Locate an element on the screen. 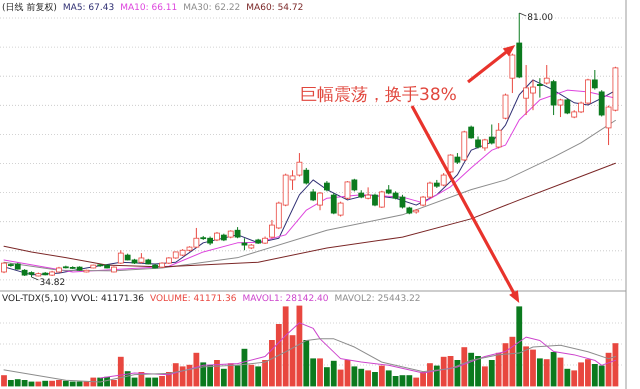 This screenshot has width=640, height=389. text: MA5: 67.43 is located at coordinates (88, 8).